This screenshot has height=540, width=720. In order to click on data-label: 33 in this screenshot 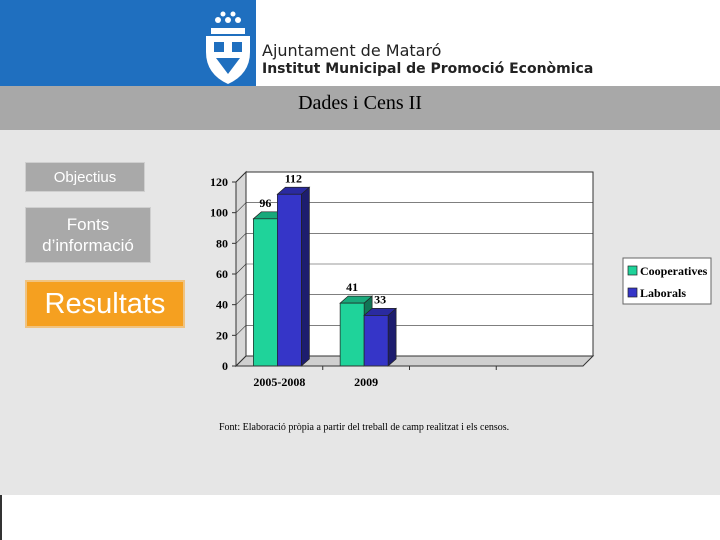, I will do `click(380, 299)`.